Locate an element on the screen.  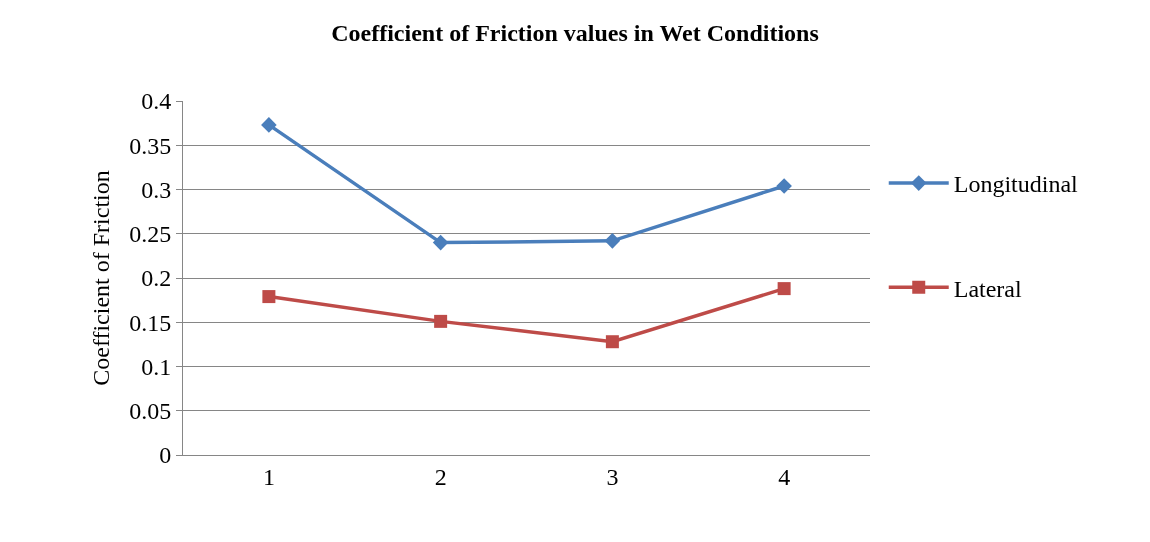
x-tick-label: 4 is located at coordinates (784, 476).